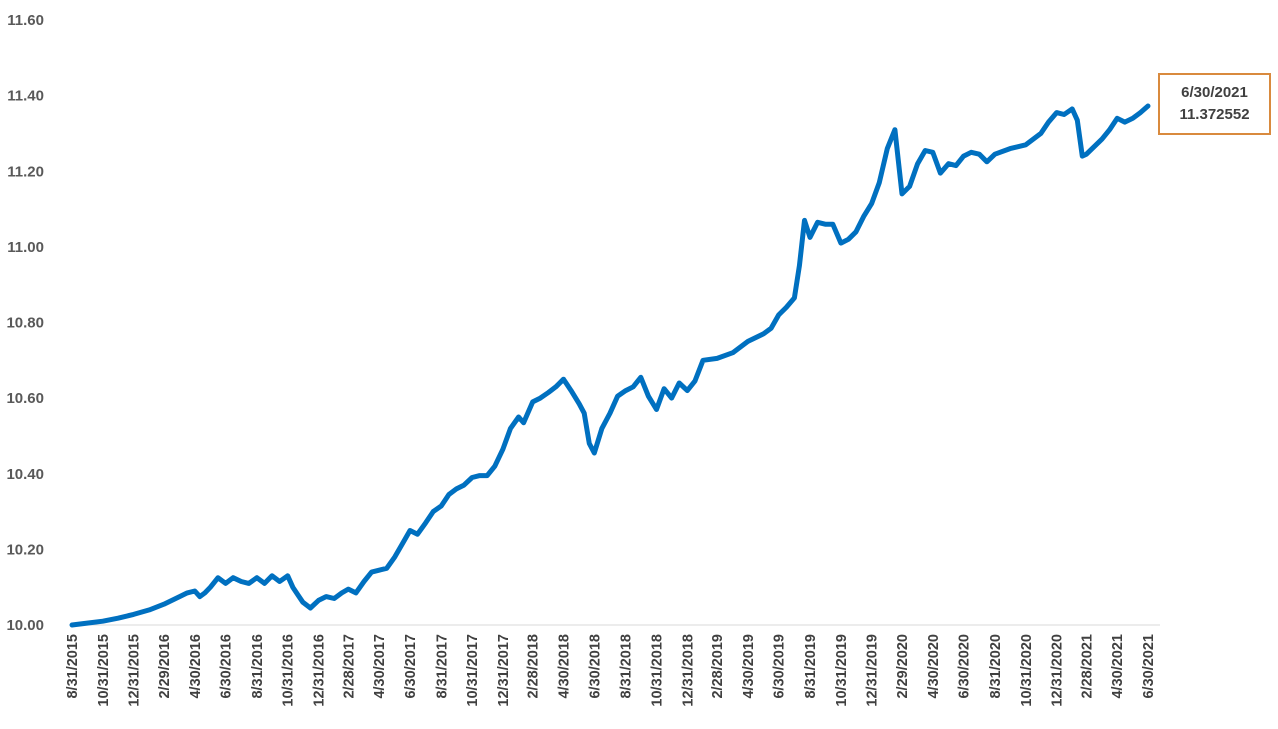  Describe the element at coordinates (25, 96) in the screenshot. I see `y-tick-label: 11.40` at that location.